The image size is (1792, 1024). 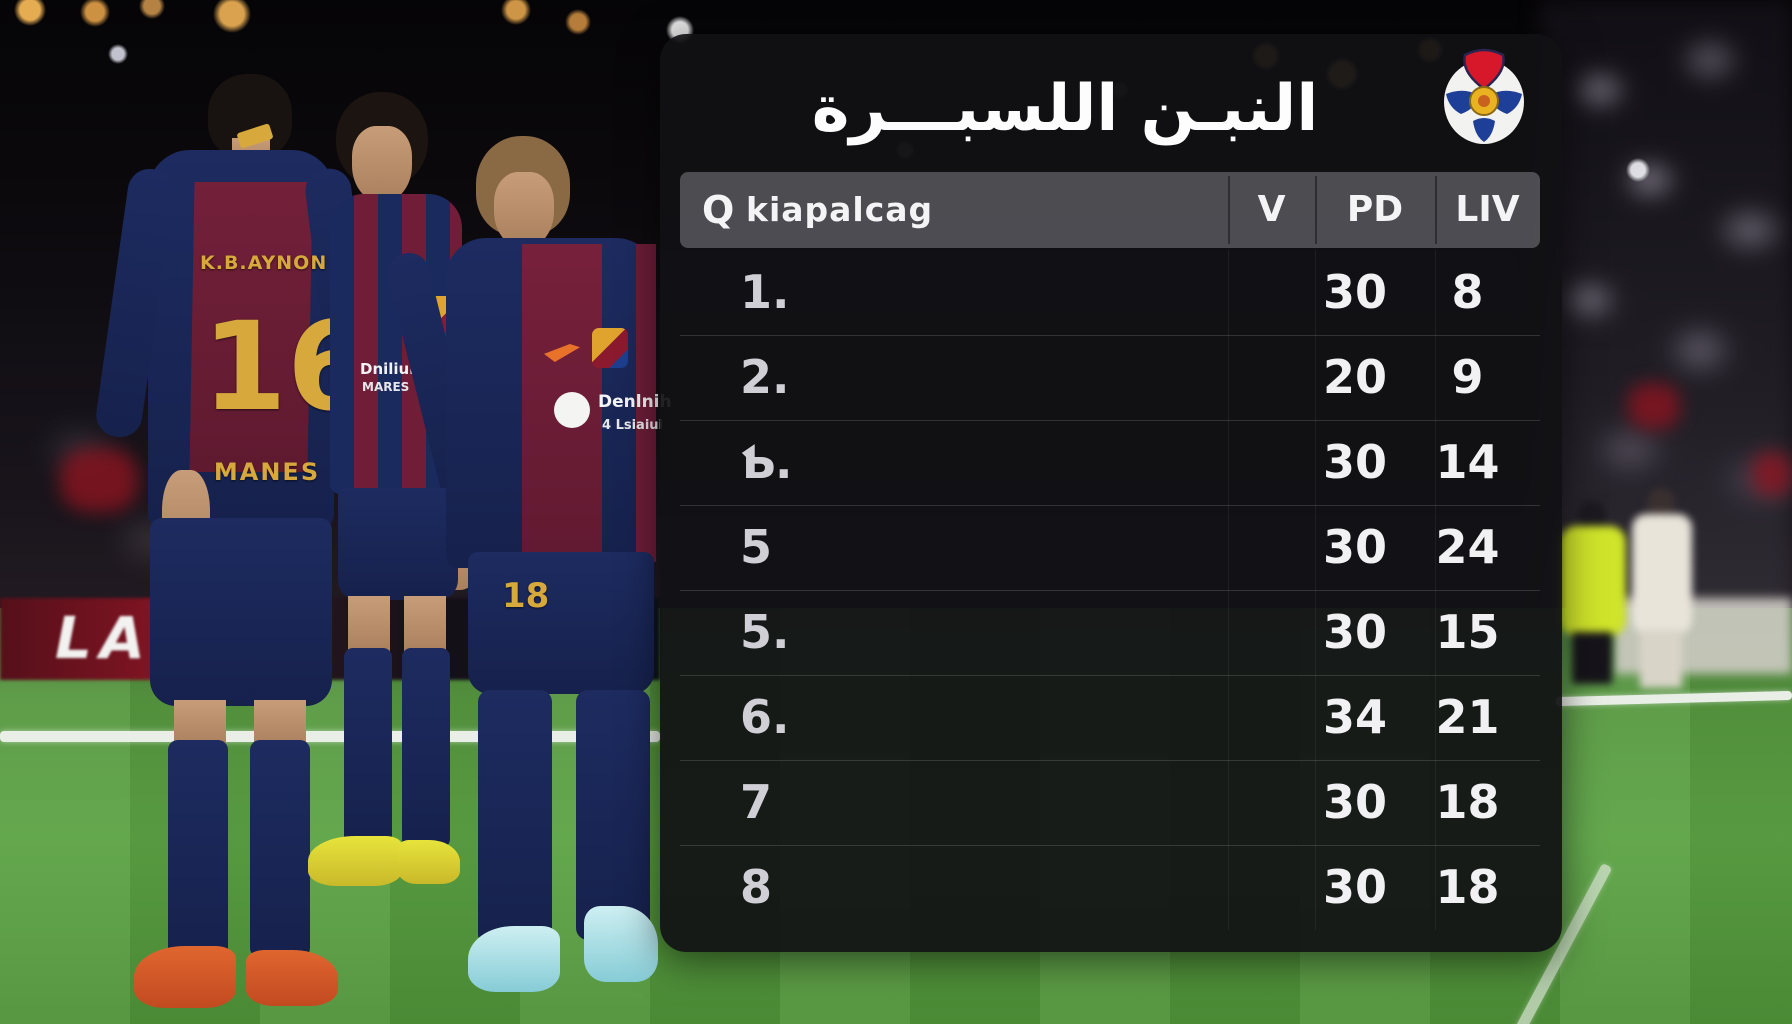 I want to click on player-middle-sock1, so click(x=368, y=748).